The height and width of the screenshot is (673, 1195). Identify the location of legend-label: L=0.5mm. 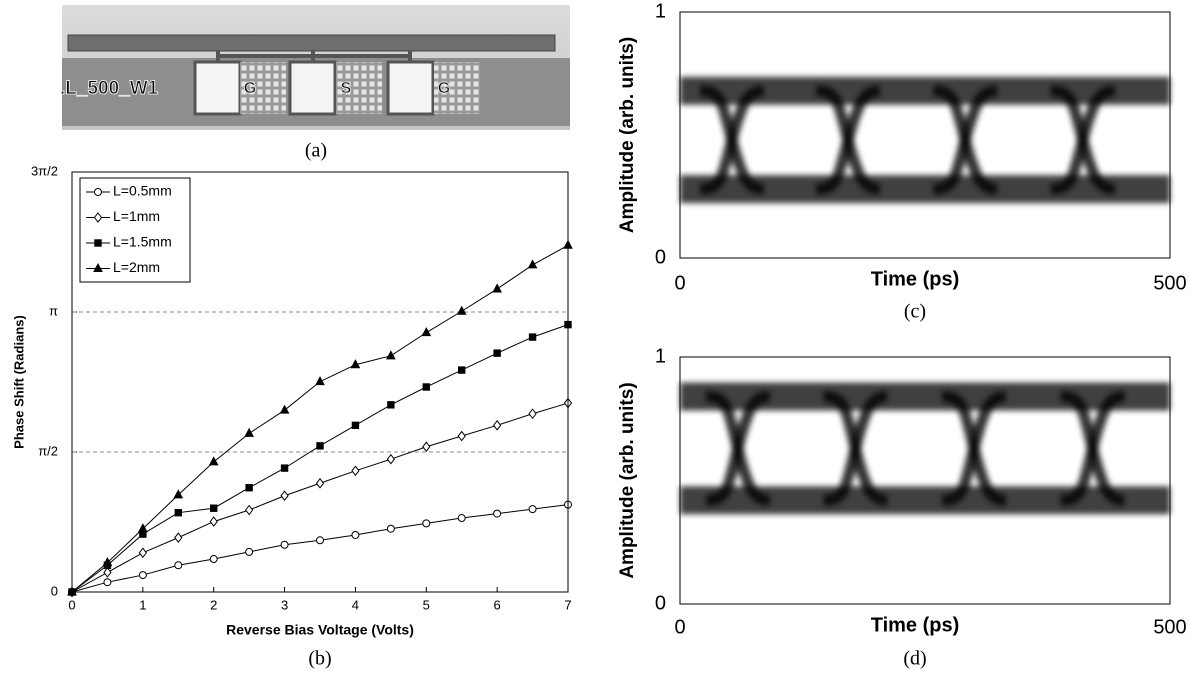
(142, 191).